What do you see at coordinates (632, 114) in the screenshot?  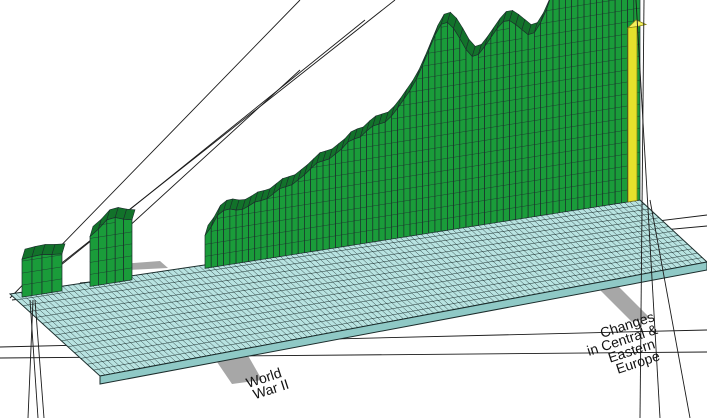 I see `highlight-bar` at bounding box center [632, 114].